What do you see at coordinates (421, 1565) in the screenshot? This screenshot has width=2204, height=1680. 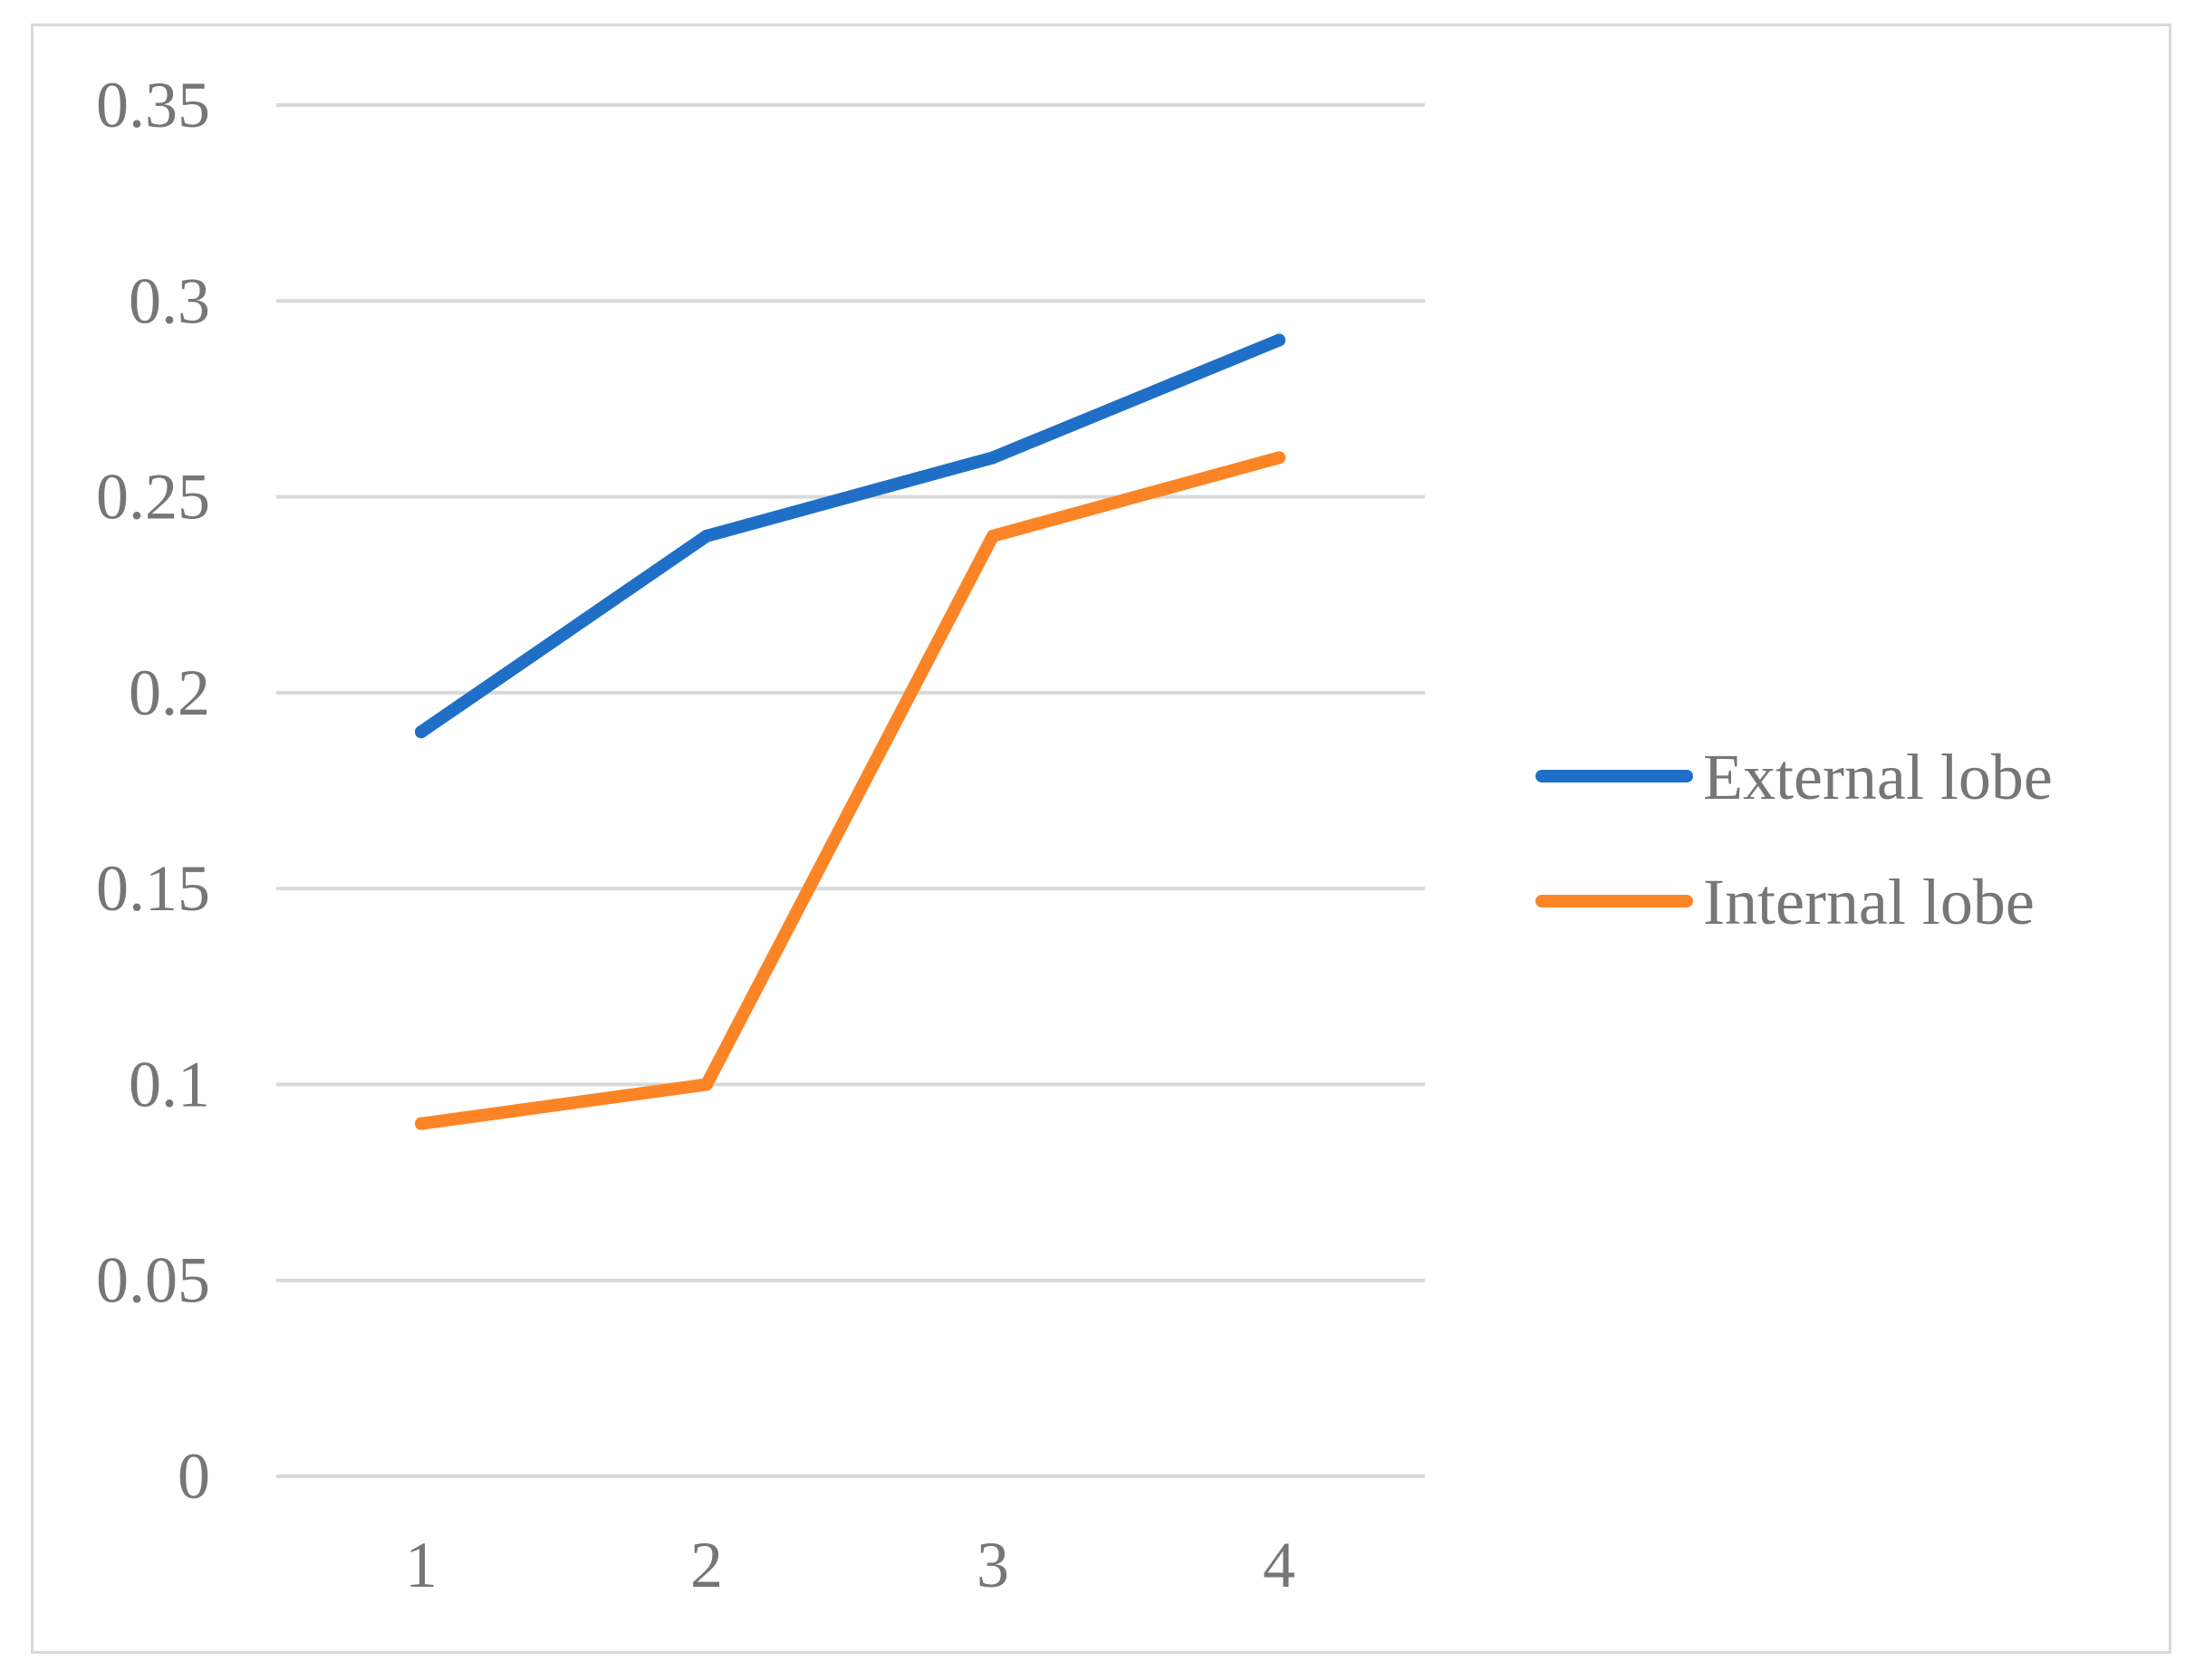 I see `x-tick-label: 1` at bounding box center [421, 1565].